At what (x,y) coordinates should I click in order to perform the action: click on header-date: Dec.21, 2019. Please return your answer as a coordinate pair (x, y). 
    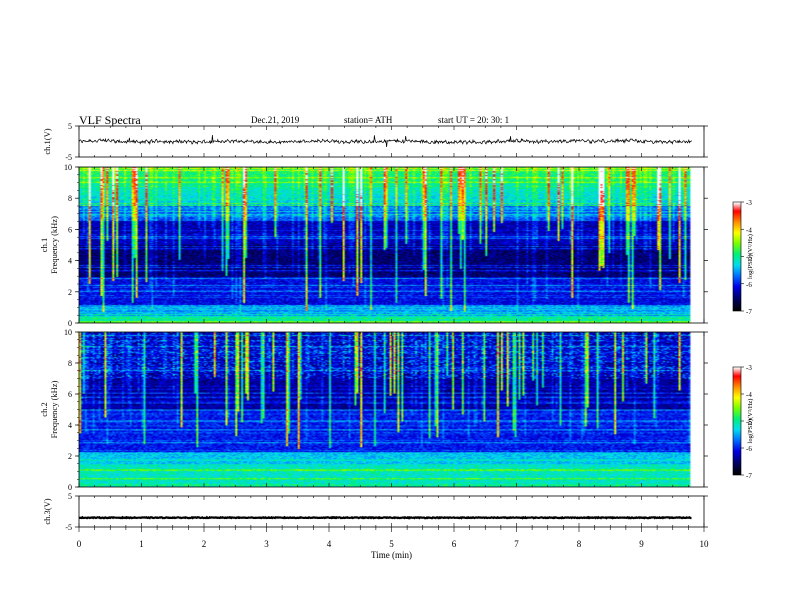
    Looking at the image, I should click on (275, 120).